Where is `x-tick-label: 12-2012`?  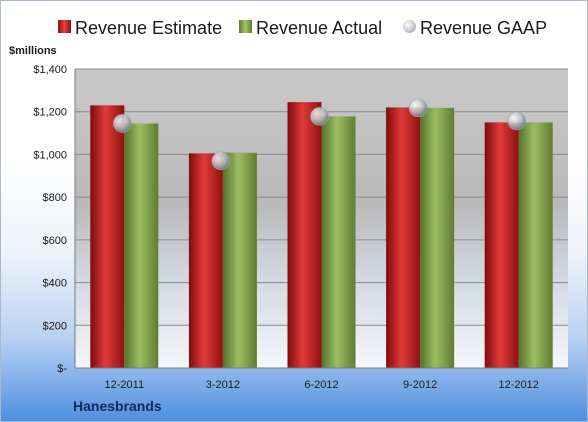
x-tick-label: 12-2012 is located at coordinates (519, 385).